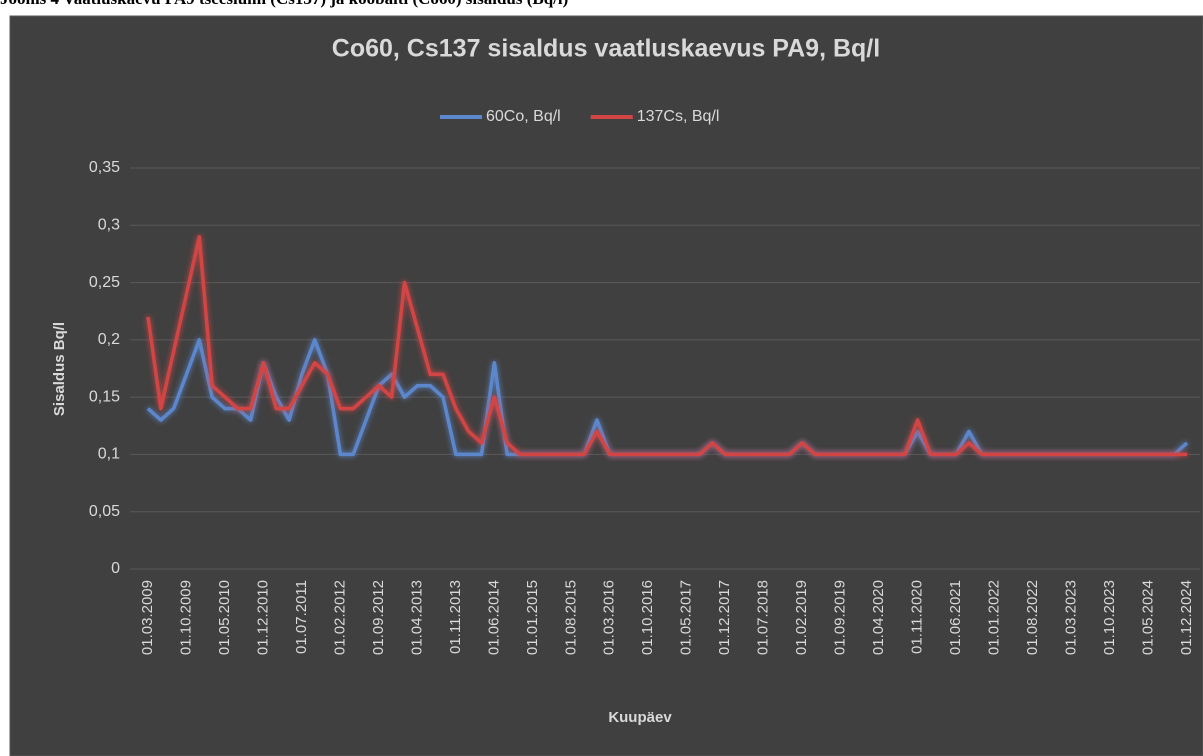 The width and height of the screenshot is (1203, 756). Describe the element at coordinates (1147, 617) in the screenshot. I see `x-tick-label: 01.05.2024` at that location.